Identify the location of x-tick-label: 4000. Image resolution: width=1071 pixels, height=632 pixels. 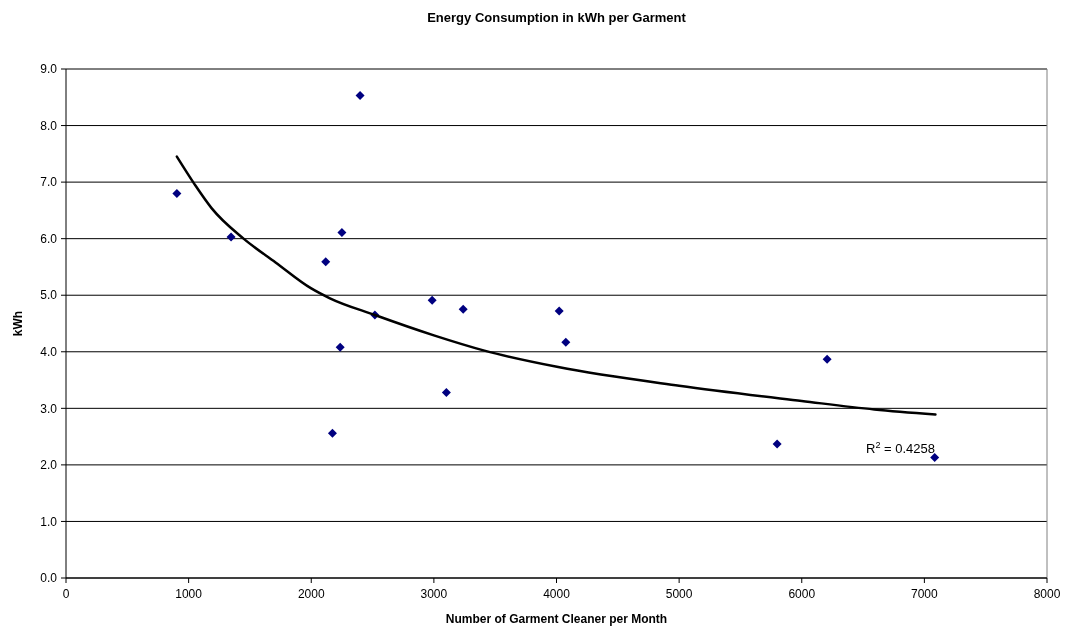
(557, 594).